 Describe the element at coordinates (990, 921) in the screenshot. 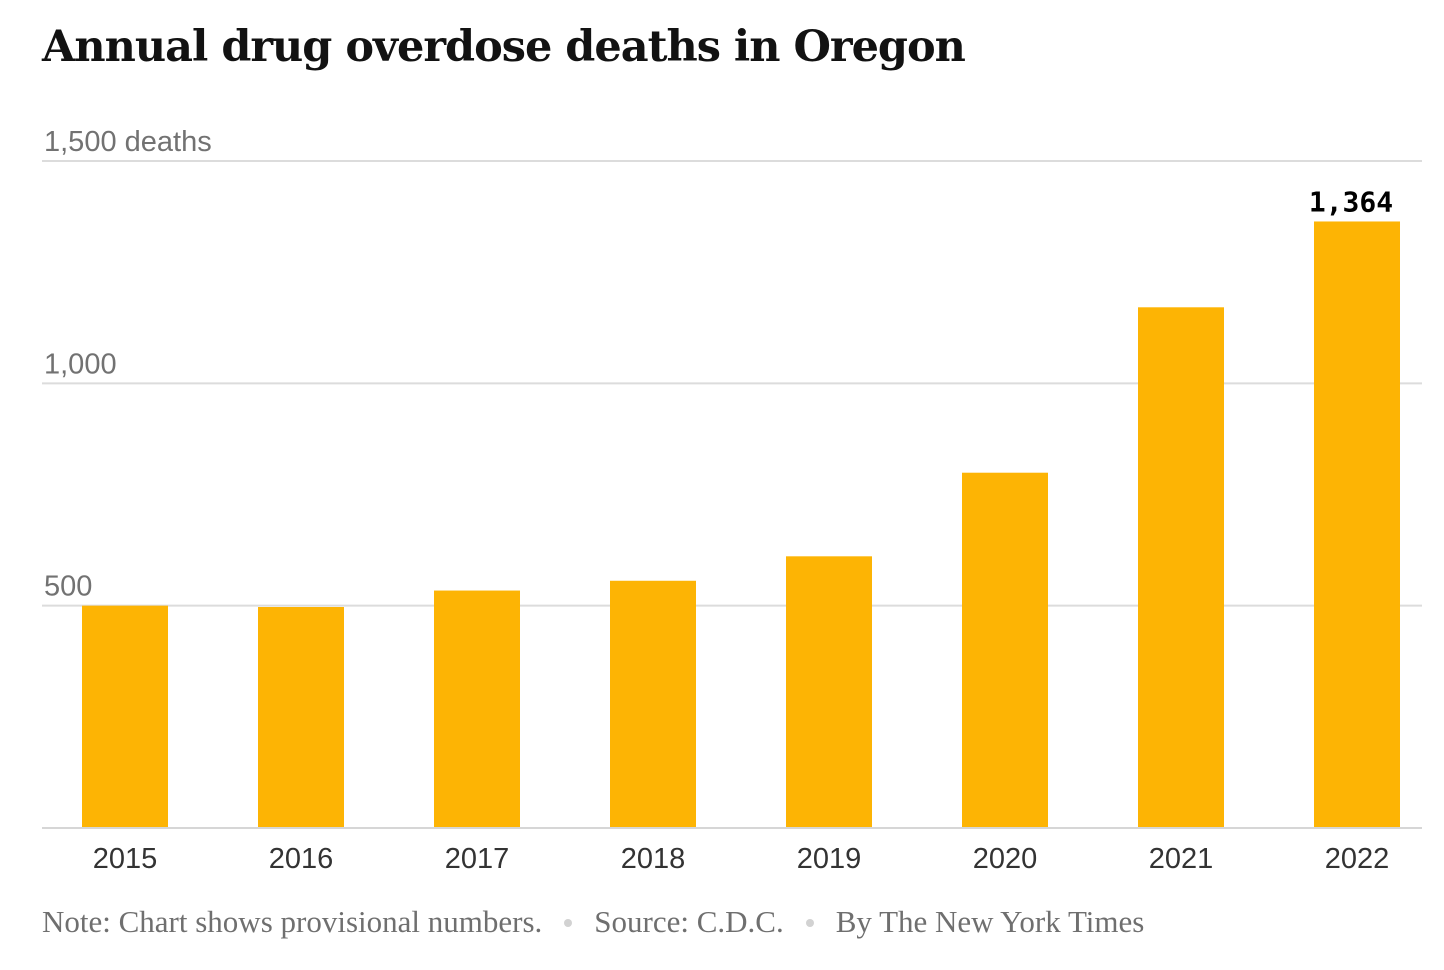

I see `footer-credit: By The New York Times` at that location.